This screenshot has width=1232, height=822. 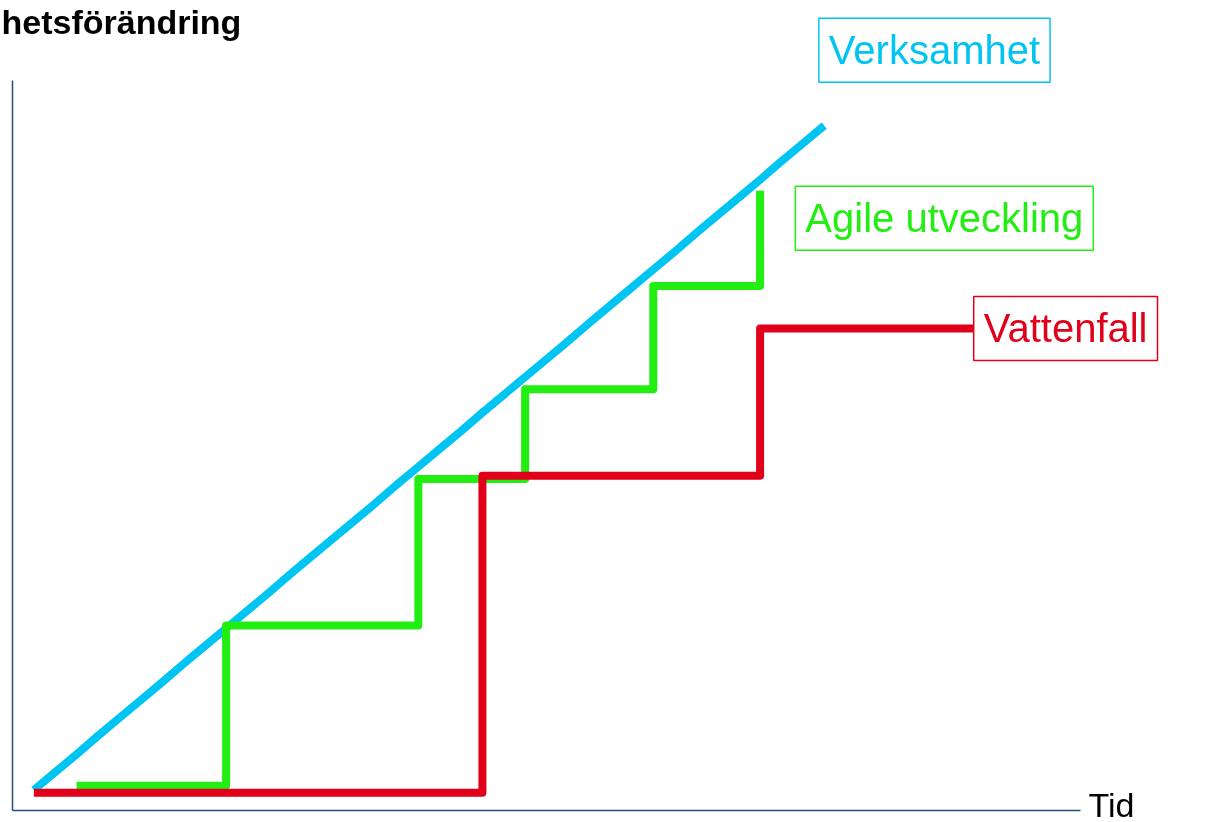 What do you see at coordinates (121, 21) in the screenshot?
I see `y-axis-title: hetsförändring` at bounding box center [121, 21].